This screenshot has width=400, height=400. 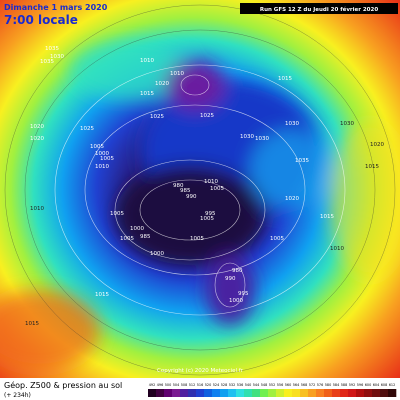 What do you see at coordinates (224, 385) in the screenshot?
I see `legend-tick: 528` at bounding box center [224, 385].